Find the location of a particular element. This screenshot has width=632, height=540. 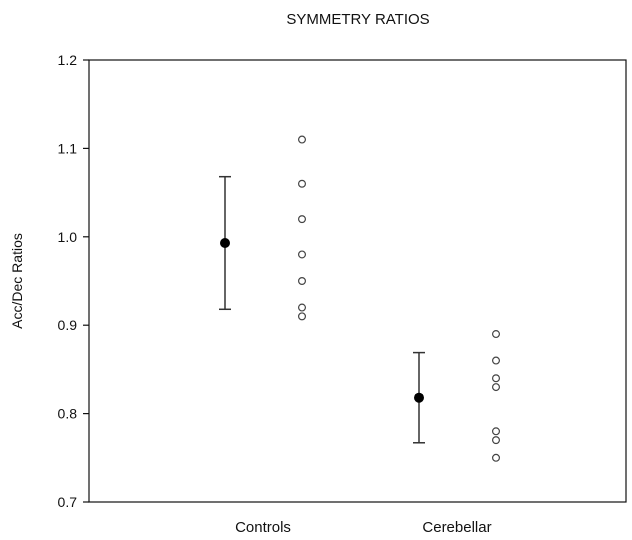

y-tick-label: 0.7 is located at coordinates (68, 502).